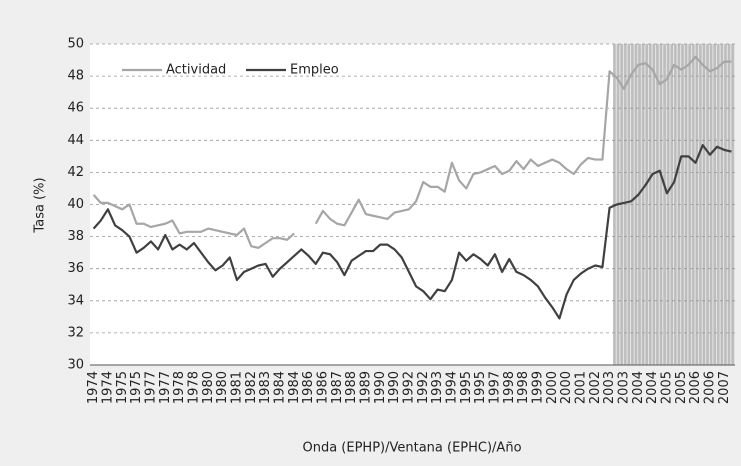 The width and height of the screenshot is (741, 466). Describe the element at coordinates (75, 204) in the screenshot. I see `y-tick-label: 40` at that location.